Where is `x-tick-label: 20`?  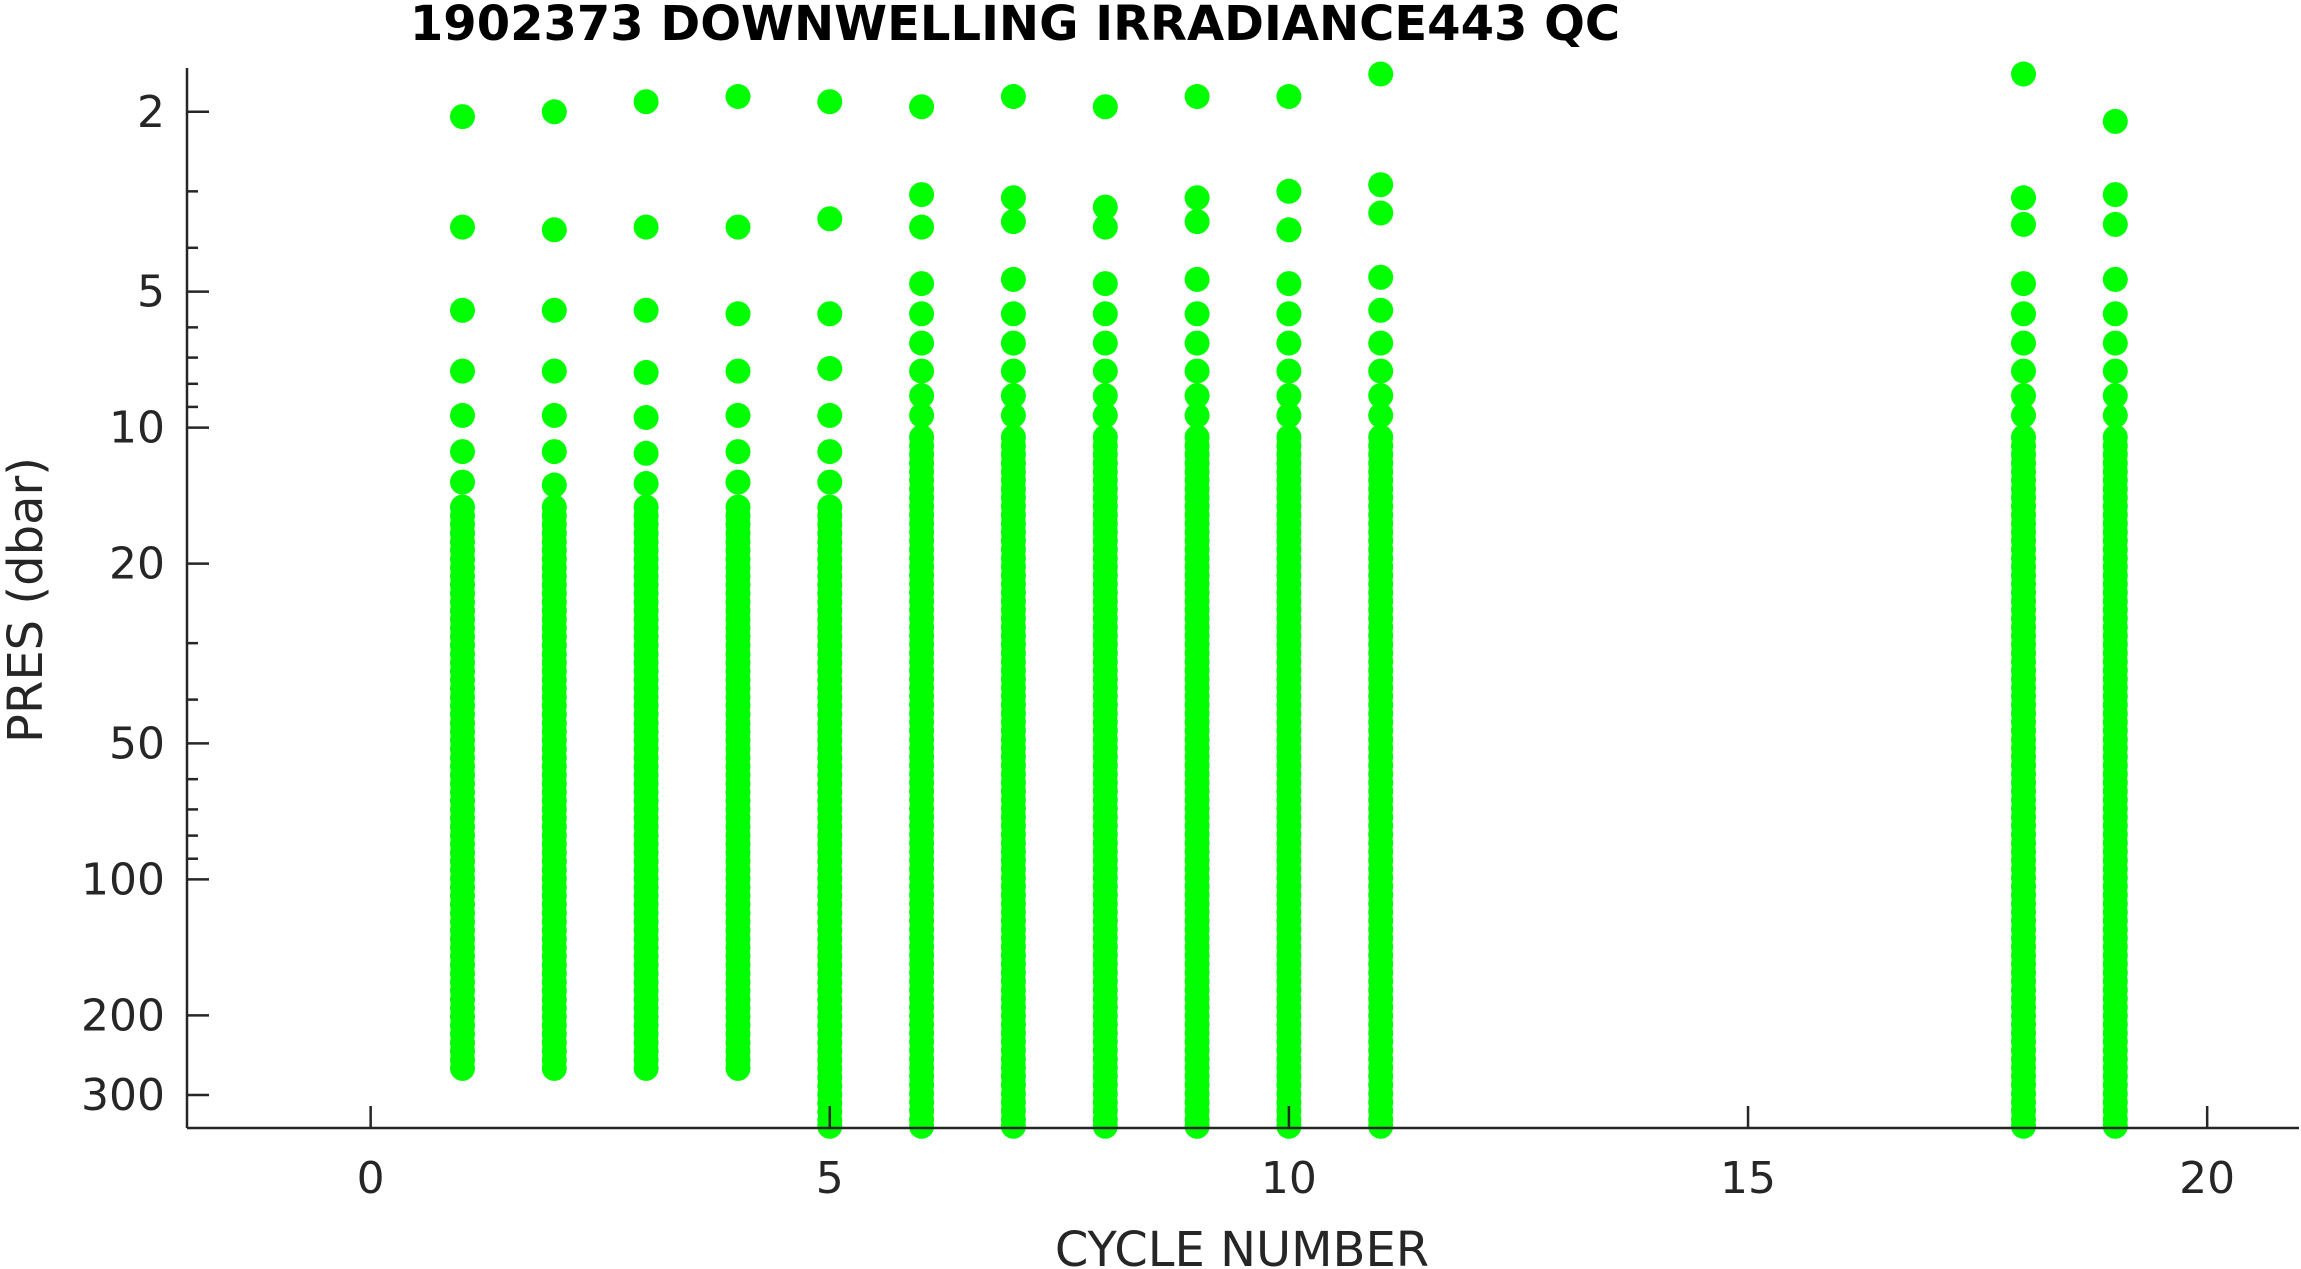 x-tick-label: 20 is located at coordinates (2207, 1178).